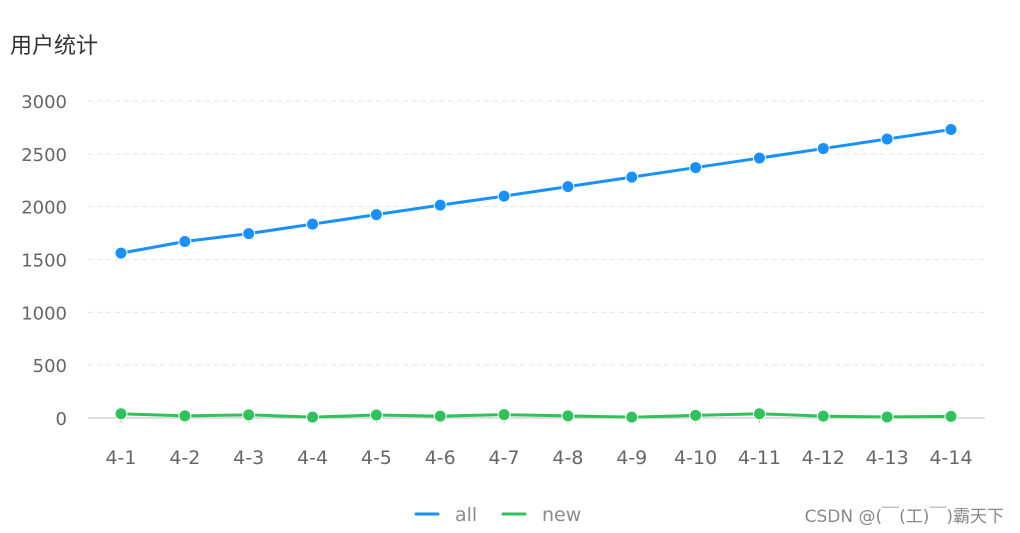 The image size is (1020, 533). What do you see at coordinates (44, 208) in the screenshot?
I see `y-tick-label: 2000` at bounding box center [44, 208].